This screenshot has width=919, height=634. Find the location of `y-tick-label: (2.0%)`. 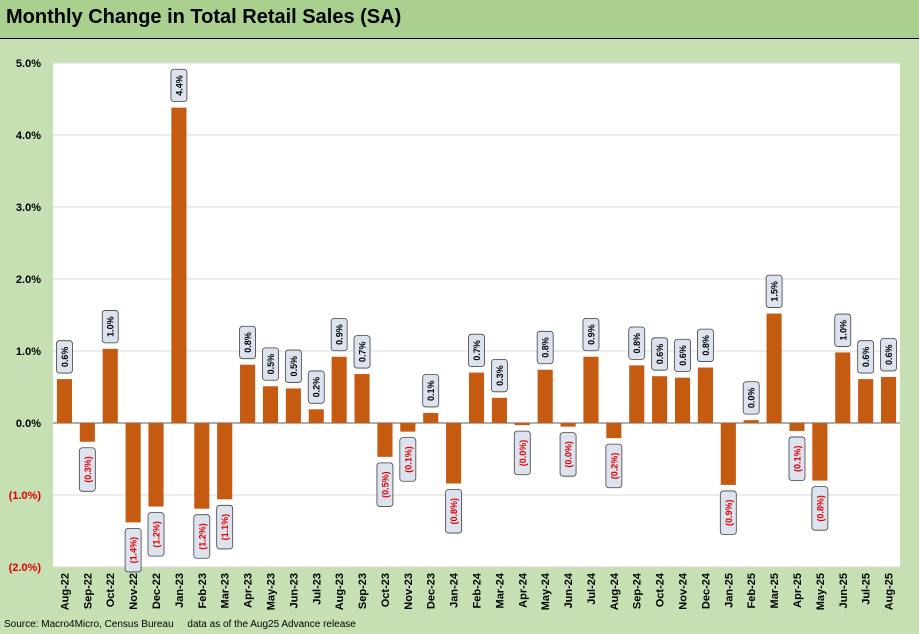

y-tick-label: (2.0%) is located at coordinates (25, 568).